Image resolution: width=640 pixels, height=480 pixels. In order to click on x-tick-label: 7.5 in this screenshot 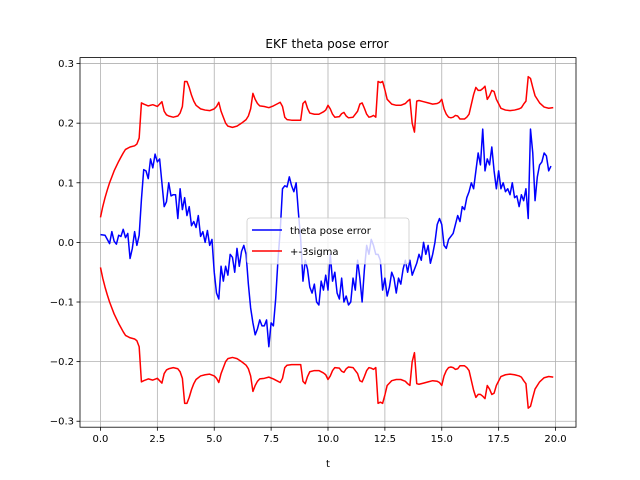, I will do `click(271, 439)`.